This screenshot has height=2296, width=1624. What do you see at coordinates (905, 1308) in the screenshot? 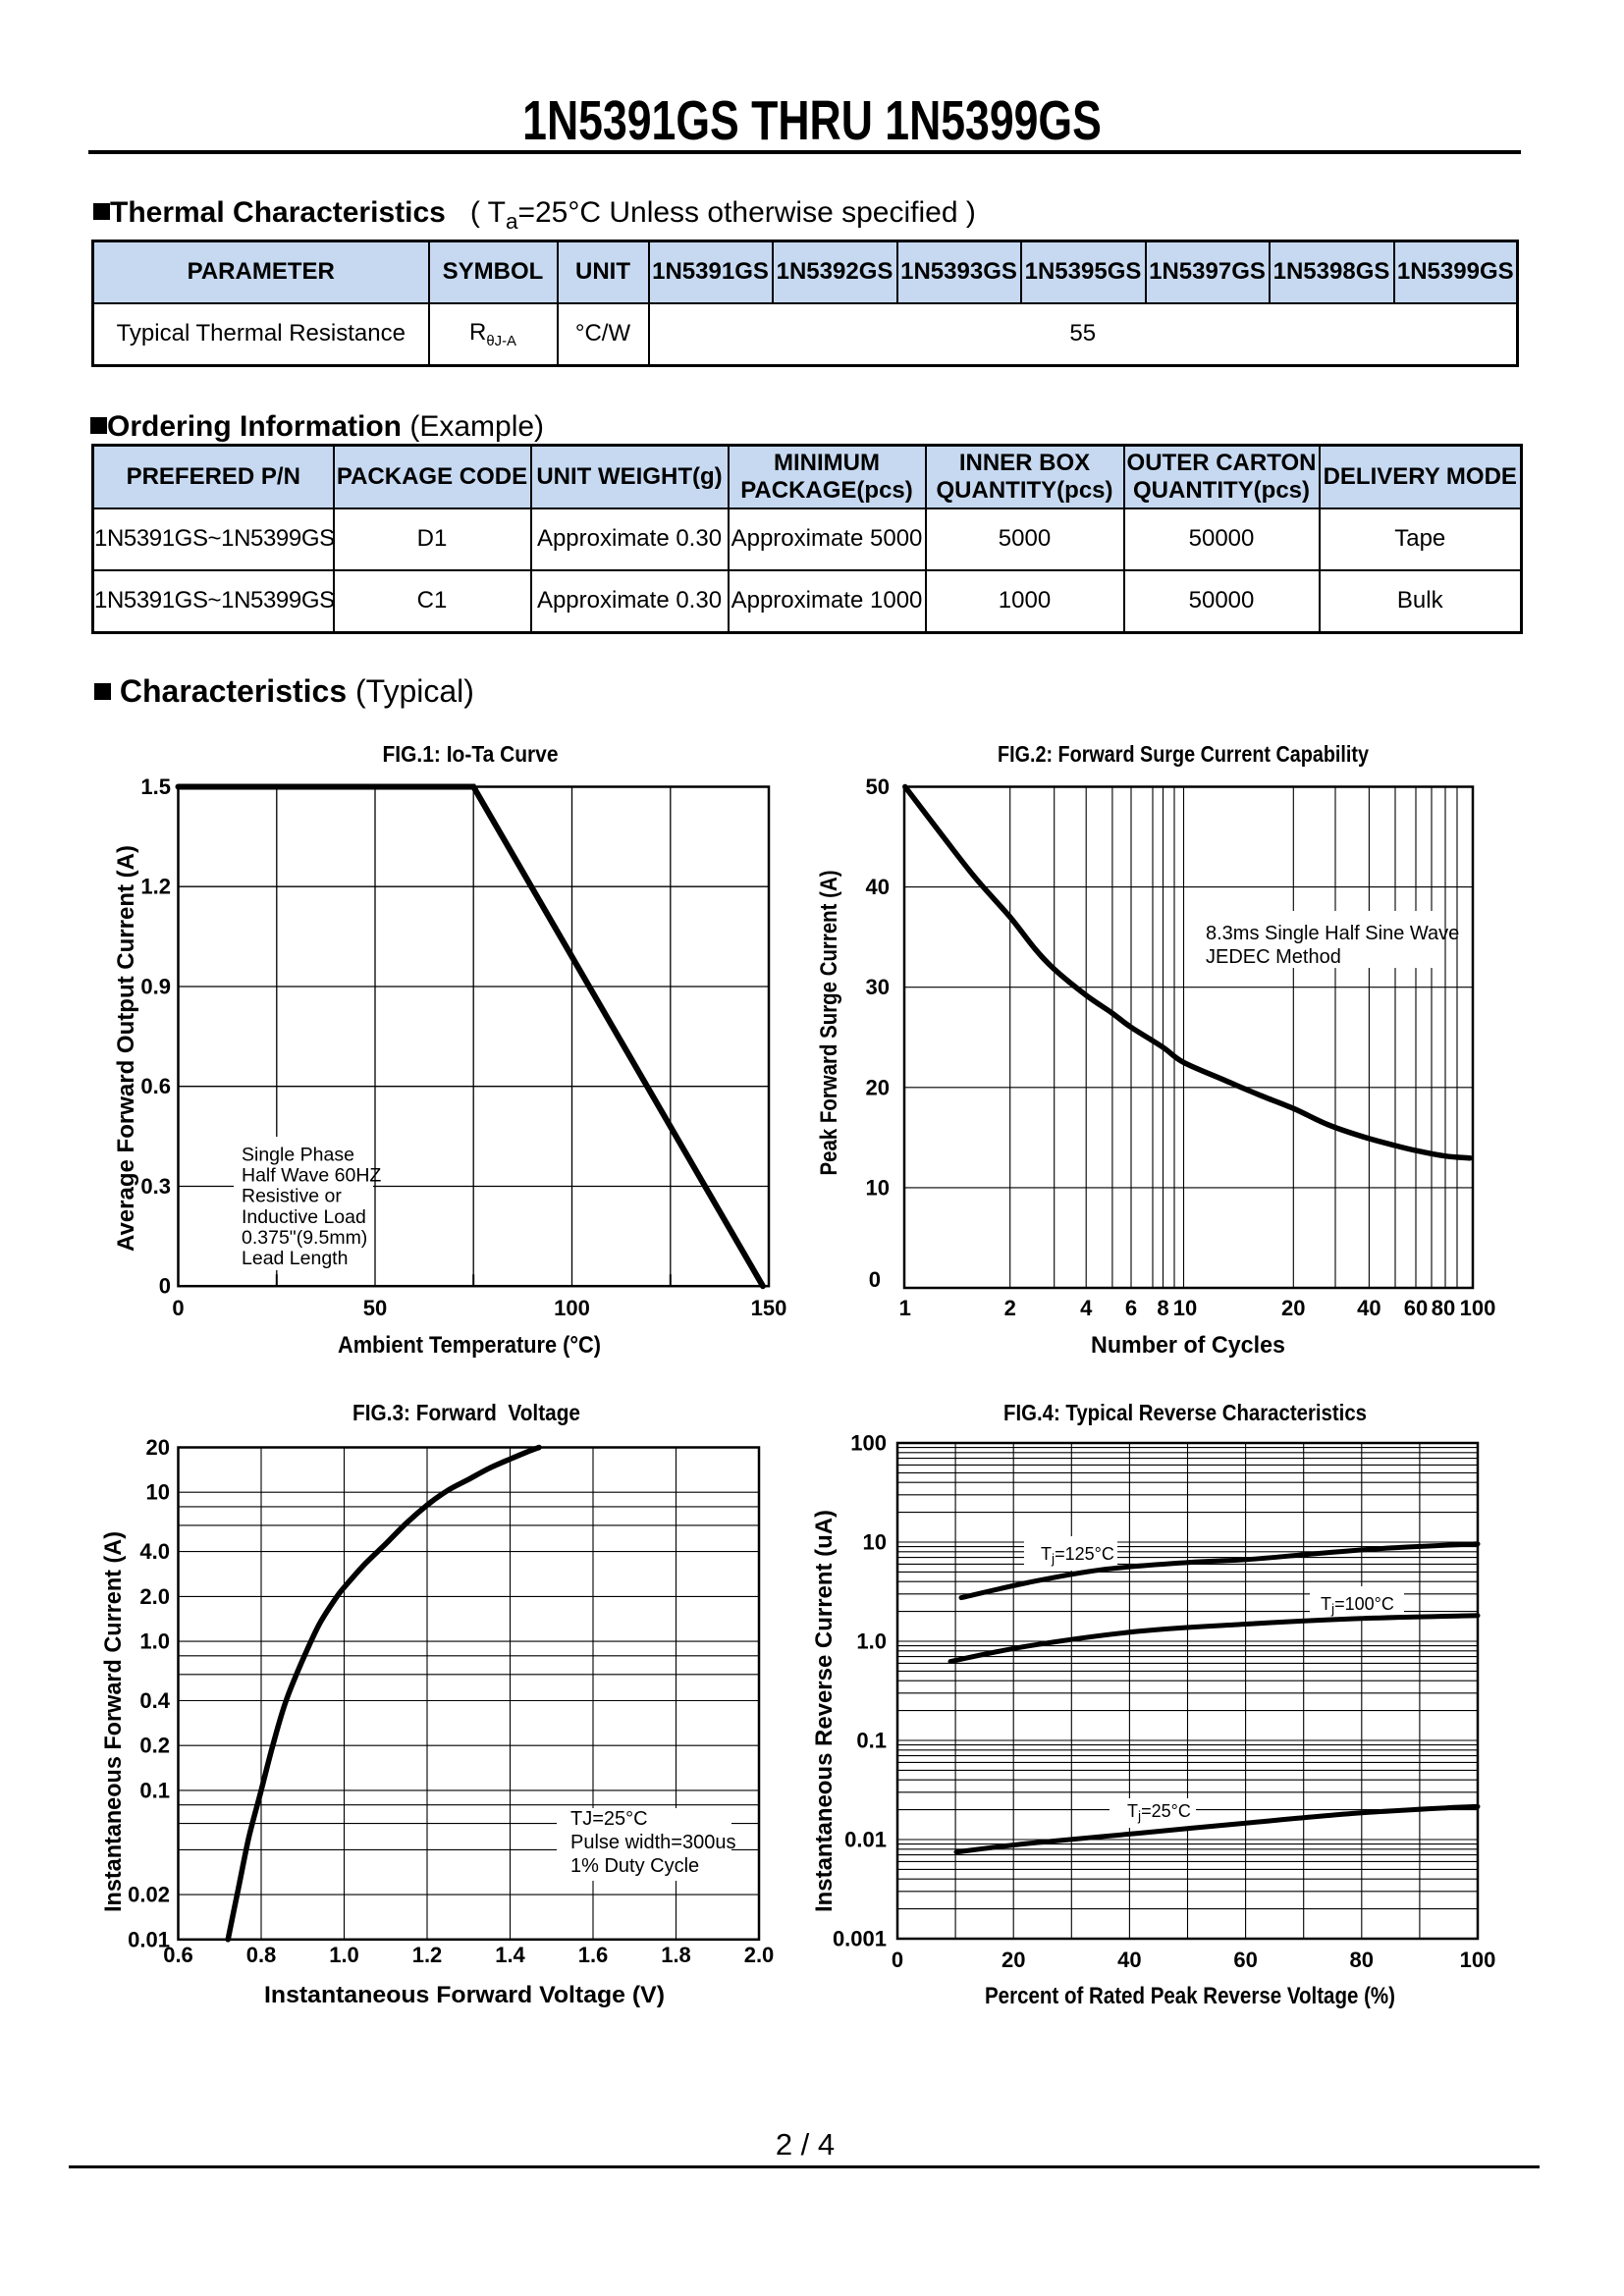
I see `svg-text: 1` at bounding box center [905, 1308].